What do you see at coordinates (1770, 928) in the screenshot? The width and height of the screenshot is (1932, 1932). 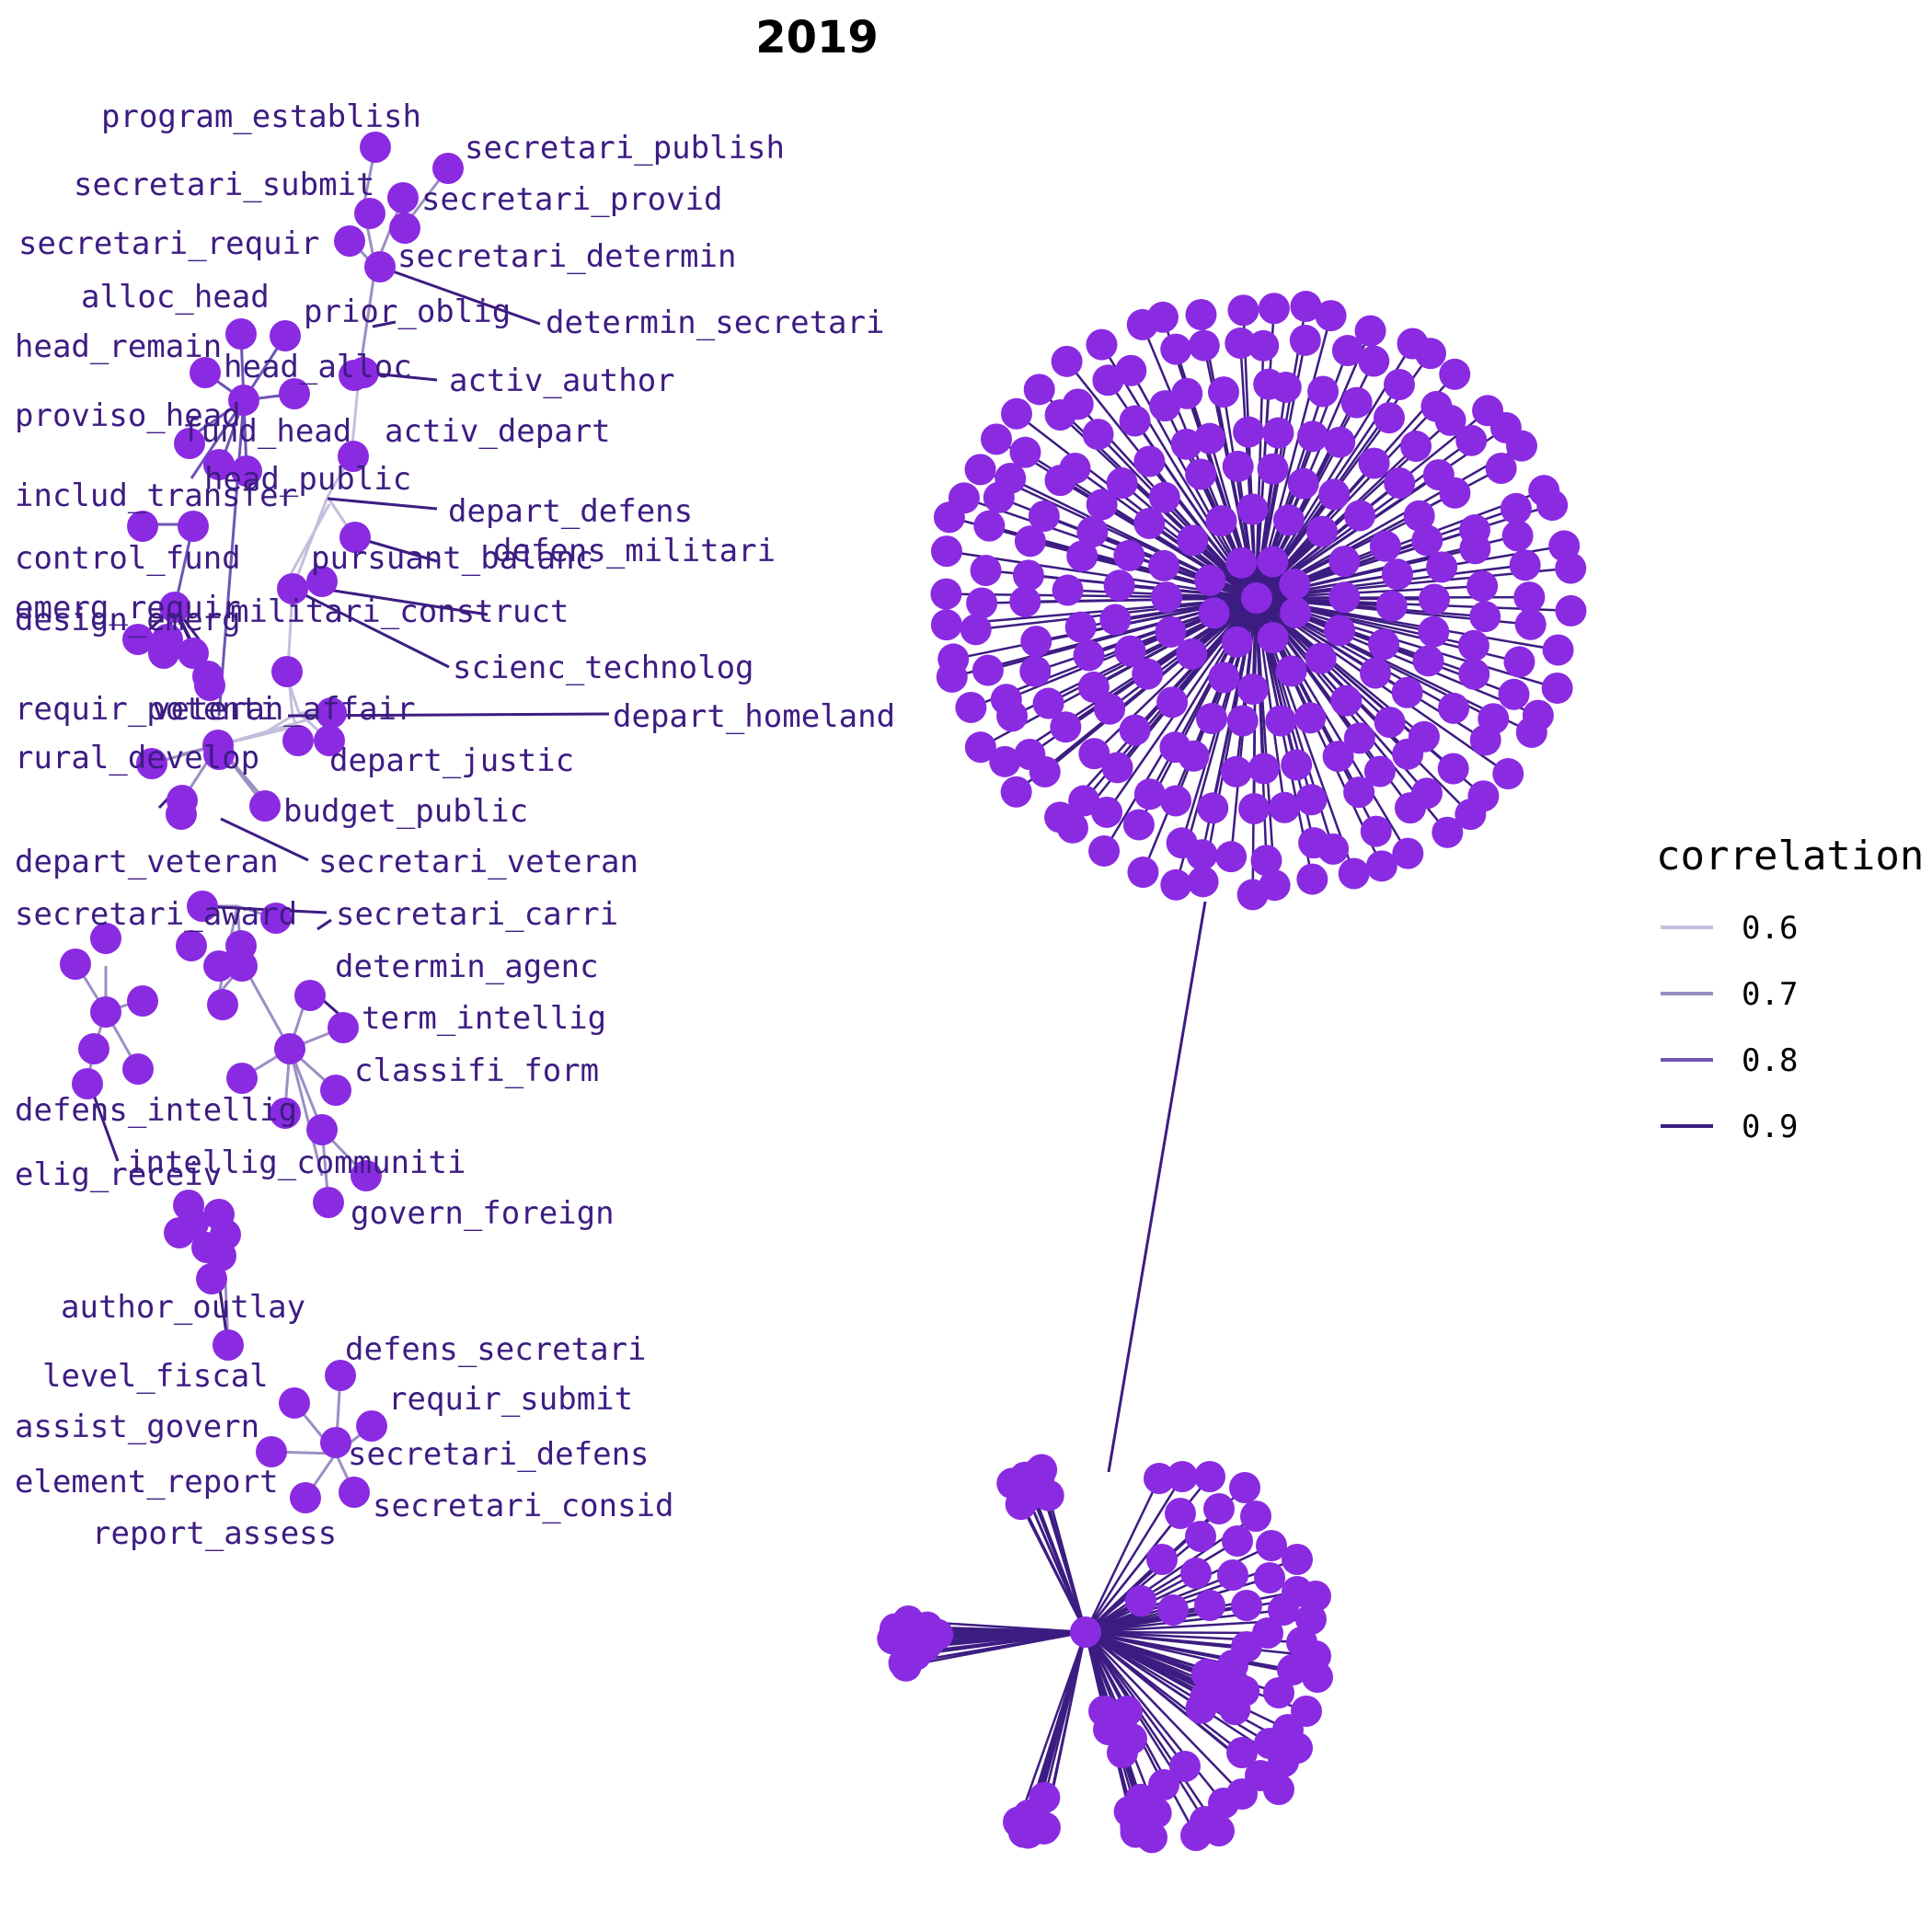 I see `legend-label-0.6: 0.6` at bounding box center [1770, 928].